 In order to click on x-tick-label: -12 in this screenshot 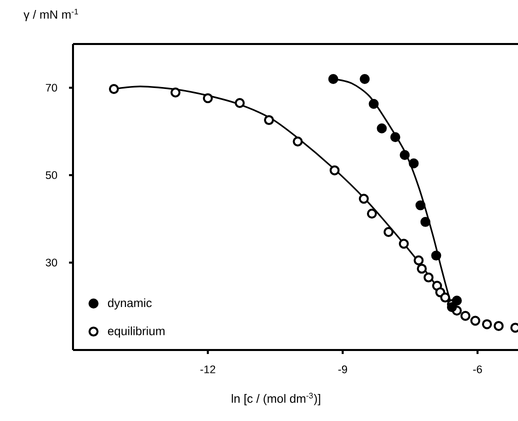, I will do `click(208, 369)`.